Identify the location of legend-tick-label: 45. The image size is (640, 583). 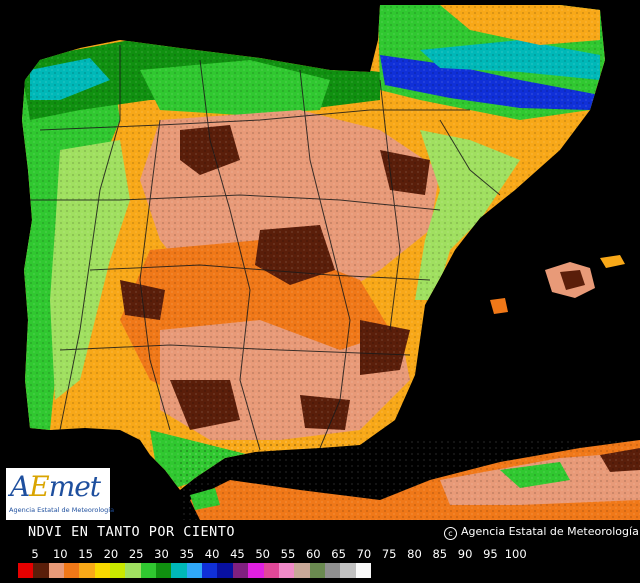
(237, 554).